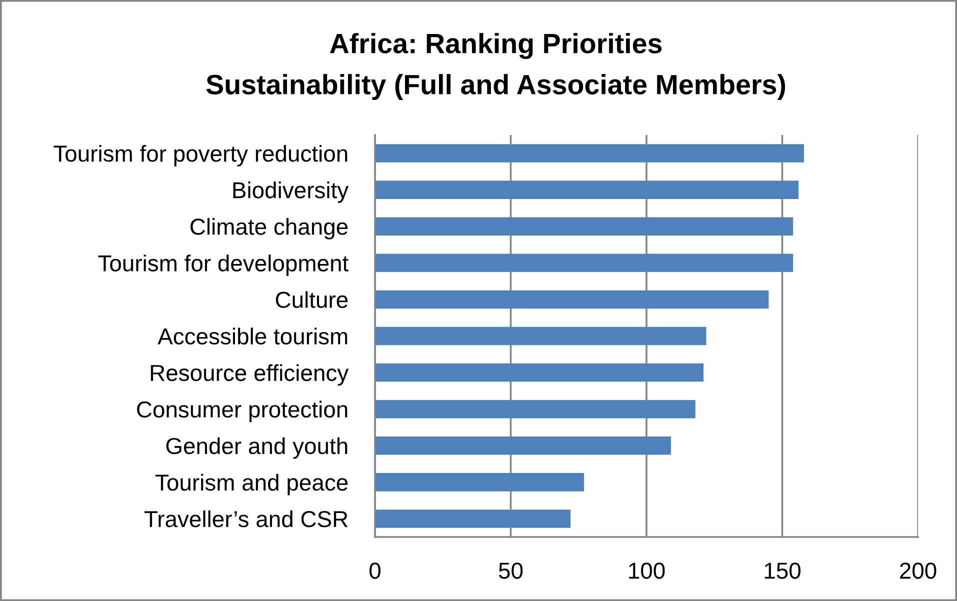 The image size is (957, 601). Describe the element at coordinates (312, 299) in the screenshot. I see `y-tick-label: Culture` at that location.